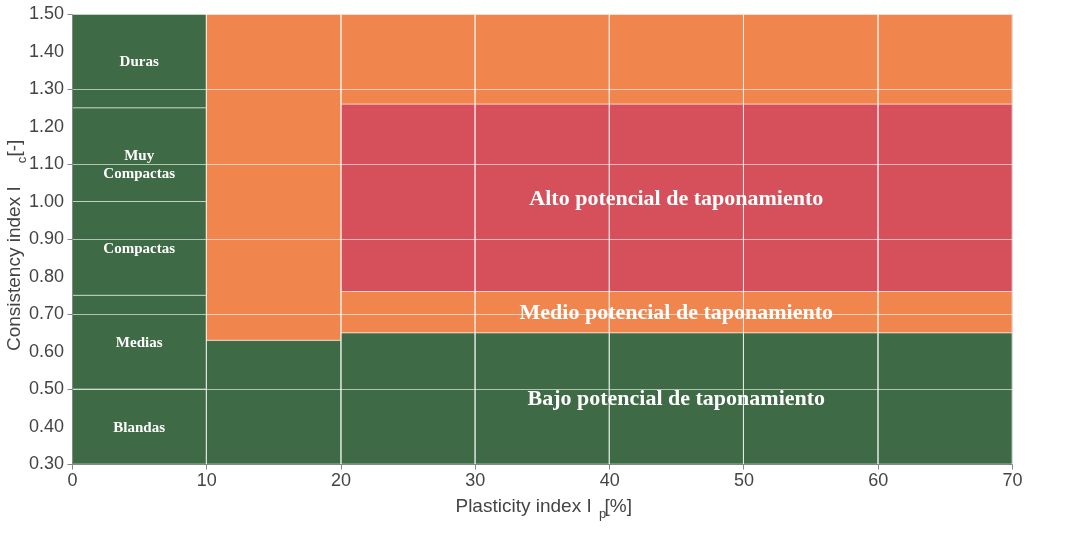  What do you see at coordinates (743, 479) in the screenshot?
I see `x-tick-label: 50` at bounding box center [743, 479].